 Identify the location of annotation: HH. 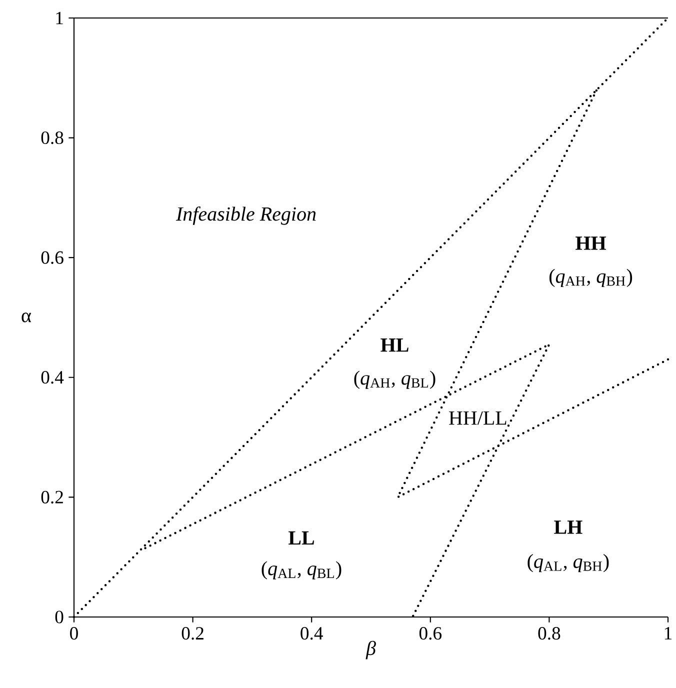
(591, 243).